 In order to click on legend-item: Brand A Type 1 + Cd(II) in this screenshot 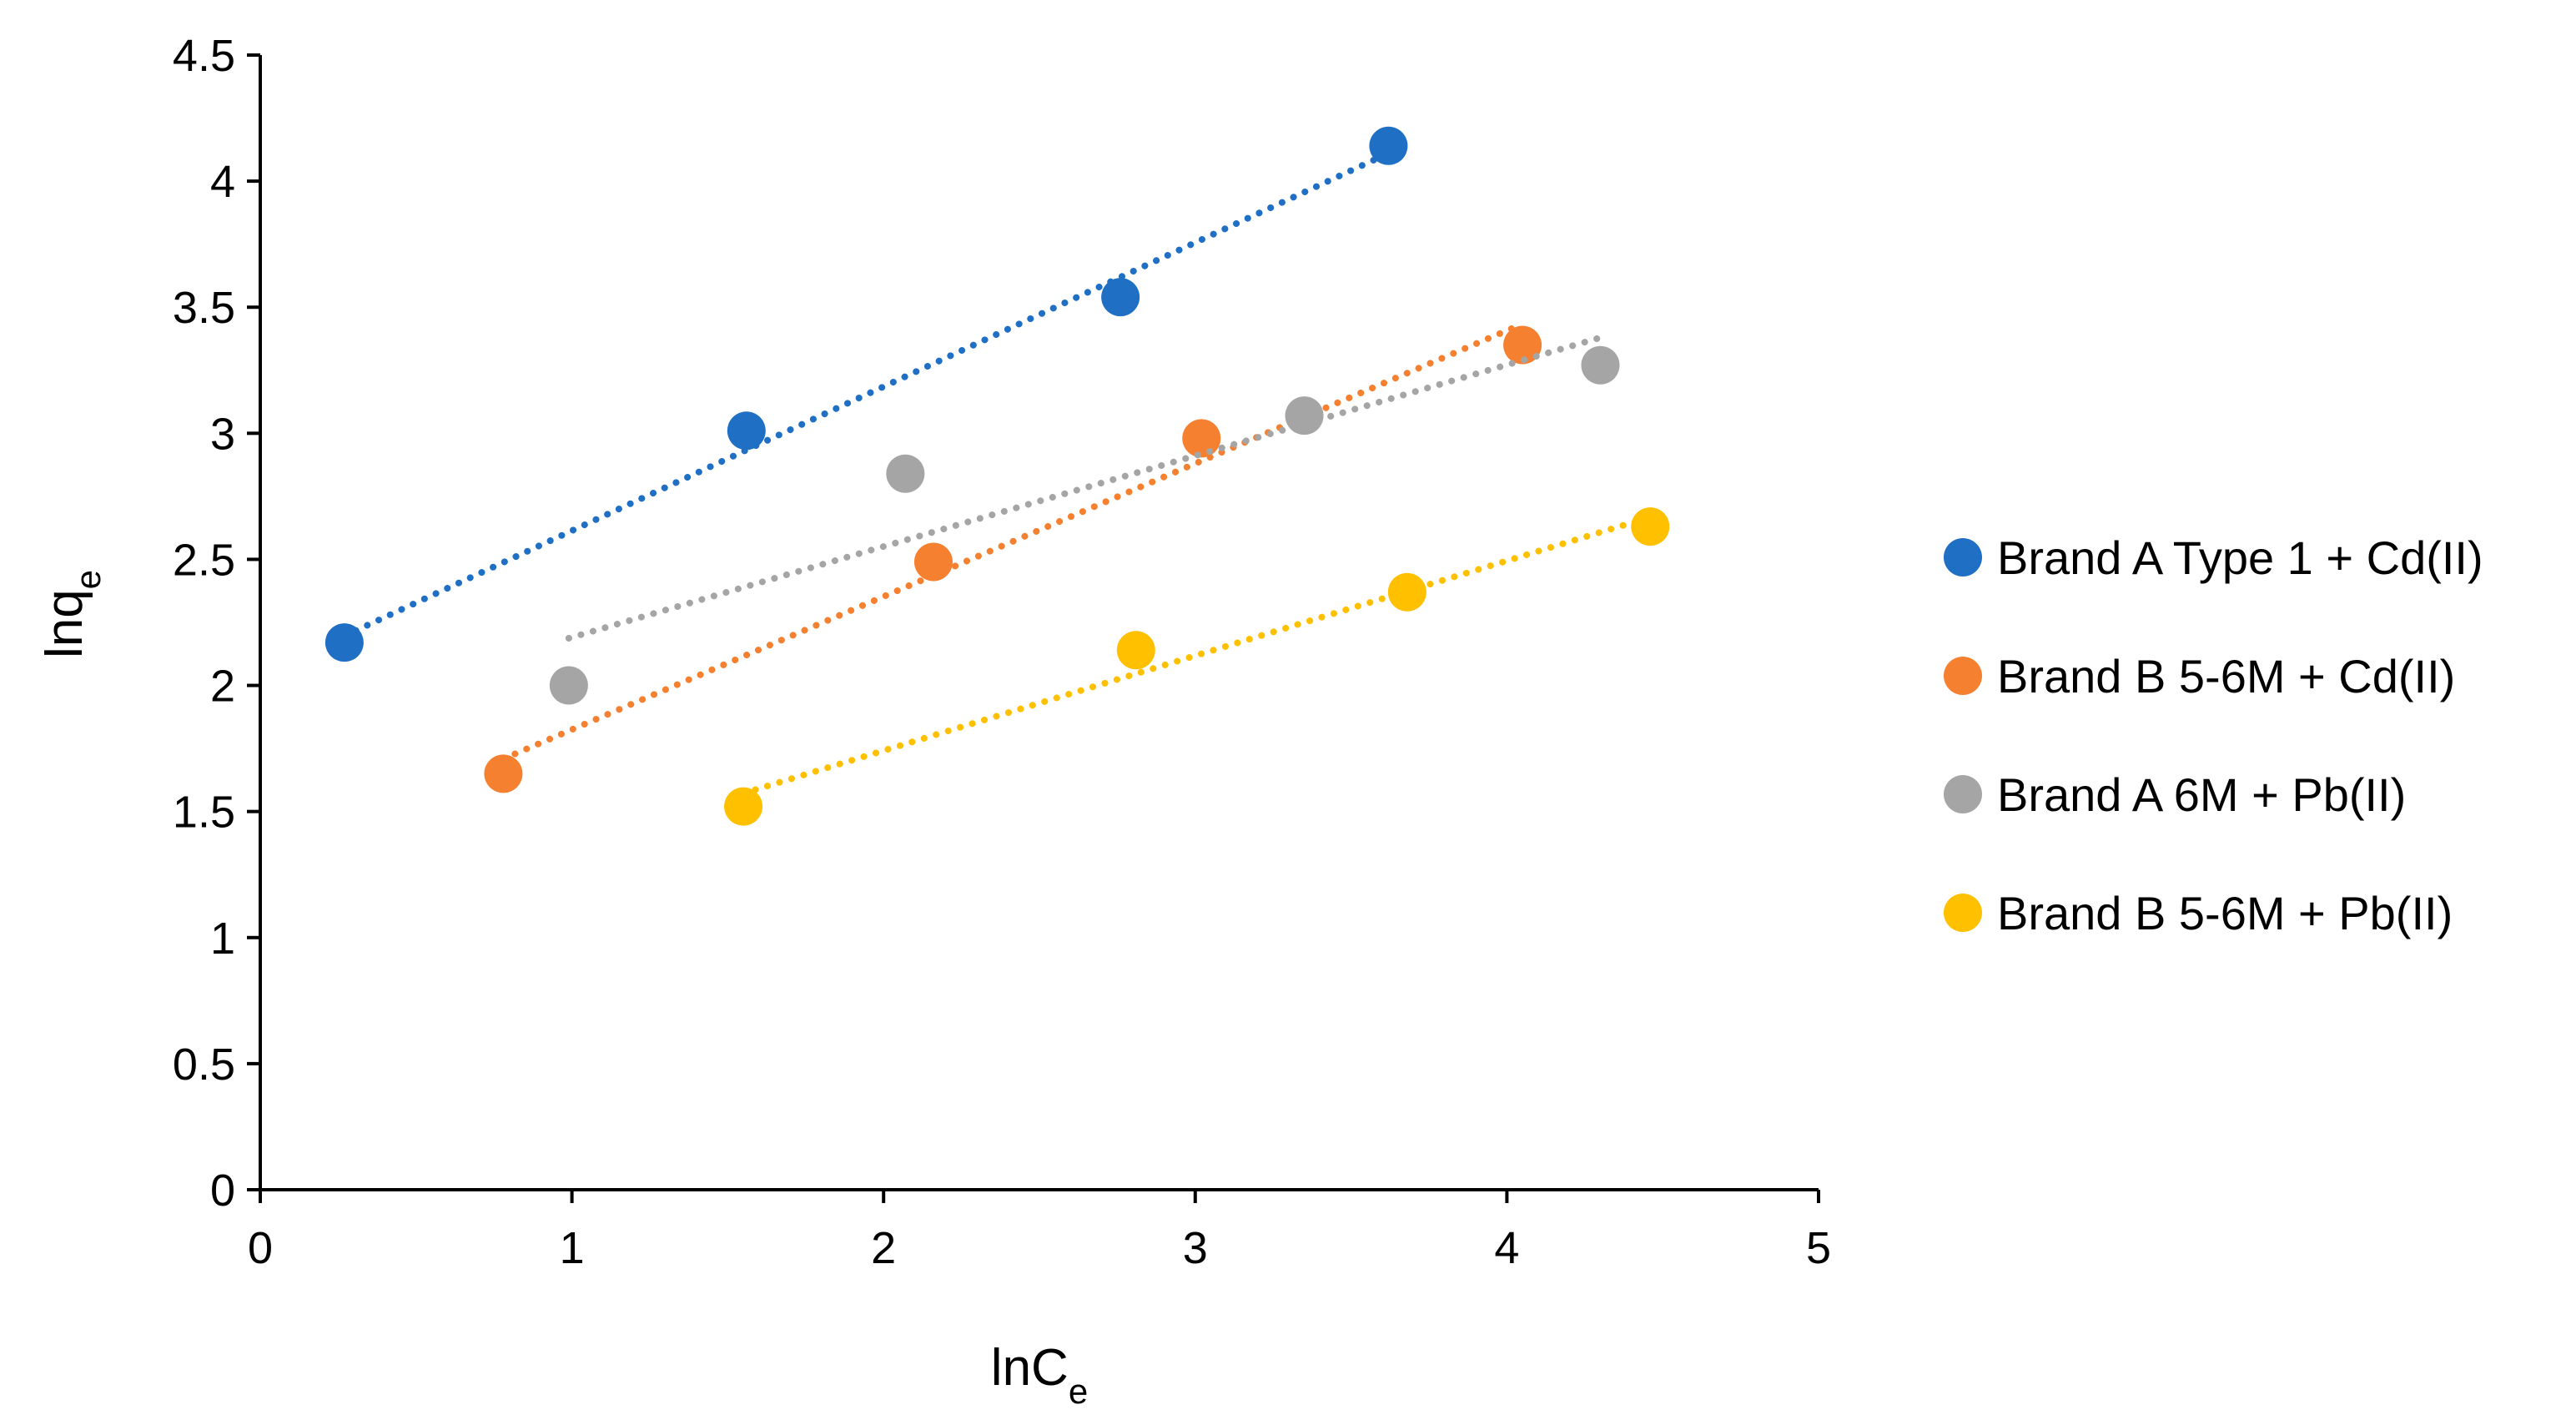, I will do `click(2213, 557)`.